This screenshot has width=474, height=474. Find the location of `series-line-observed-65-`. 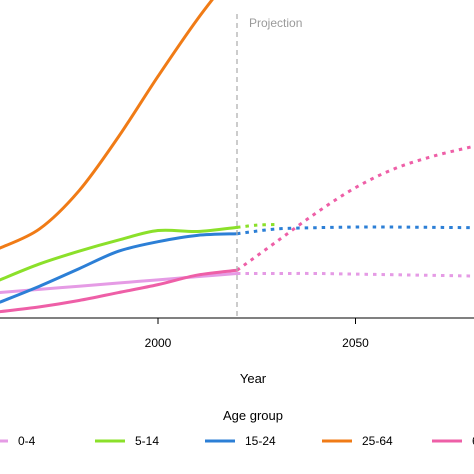

series-line-observed-65- is located at coordinates (119, 291).